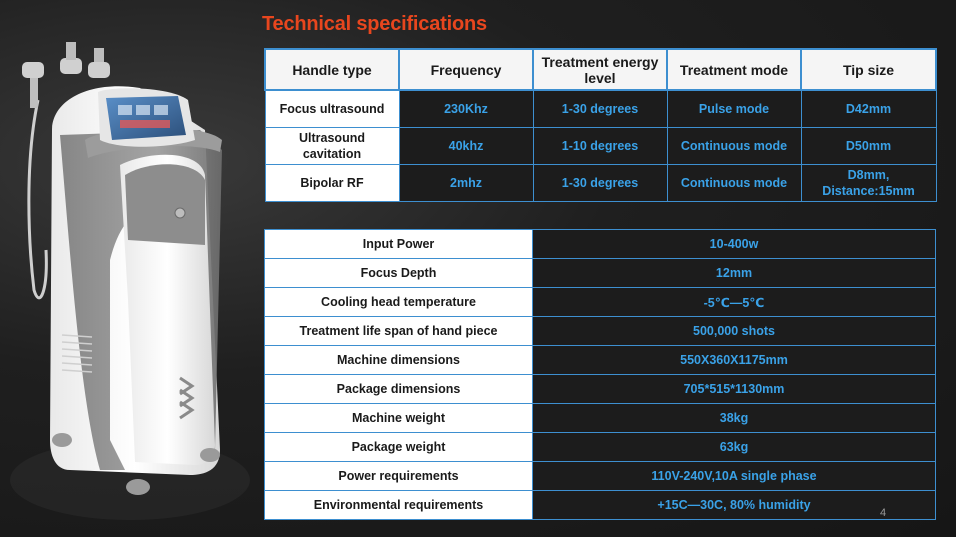  I want to click on header-cell: Tip size, so click(868, 69).